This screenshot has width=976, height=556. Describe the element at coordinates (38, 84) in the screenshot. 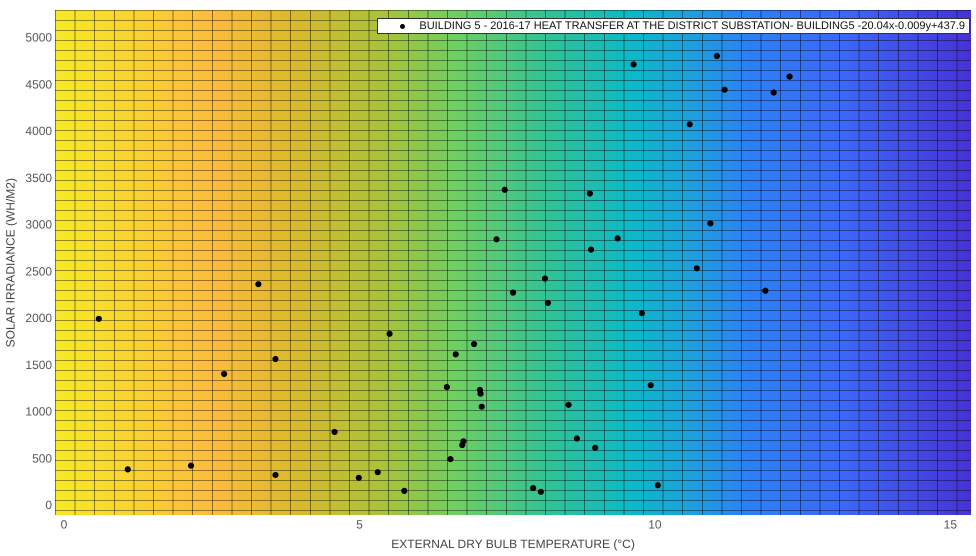

I see `y-tick-label: 4500` at that location.